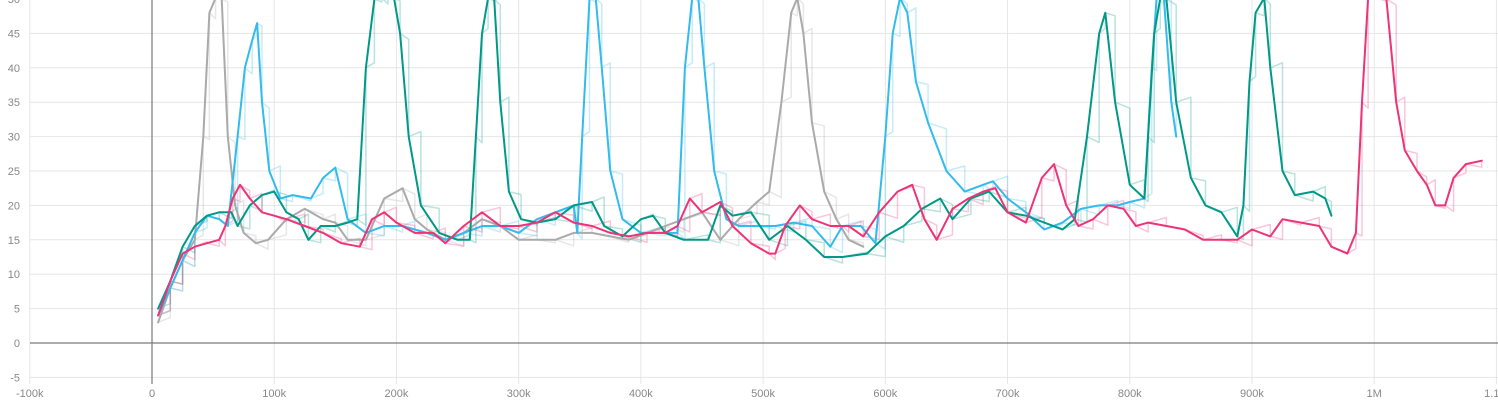 The height and width of the screenshot is (400, 1498). I want to click on x-tick-label: 1M, so click(1374, 394).